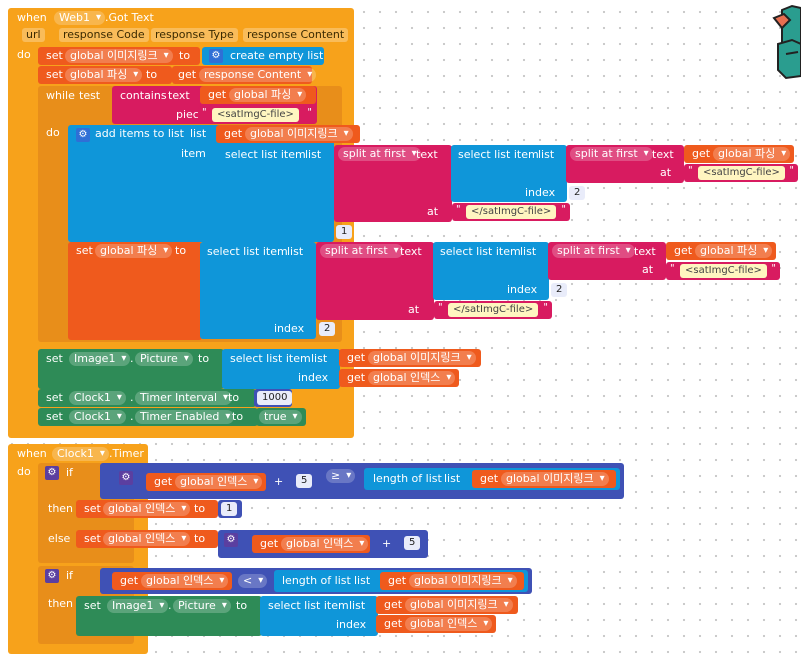 The height and width of the screenshot is (664, 801). What do you see at coordinates (276, 193) in the screenshot?
I see `select-list-item-block-1: select list item list` at bounding box center [276, 193].